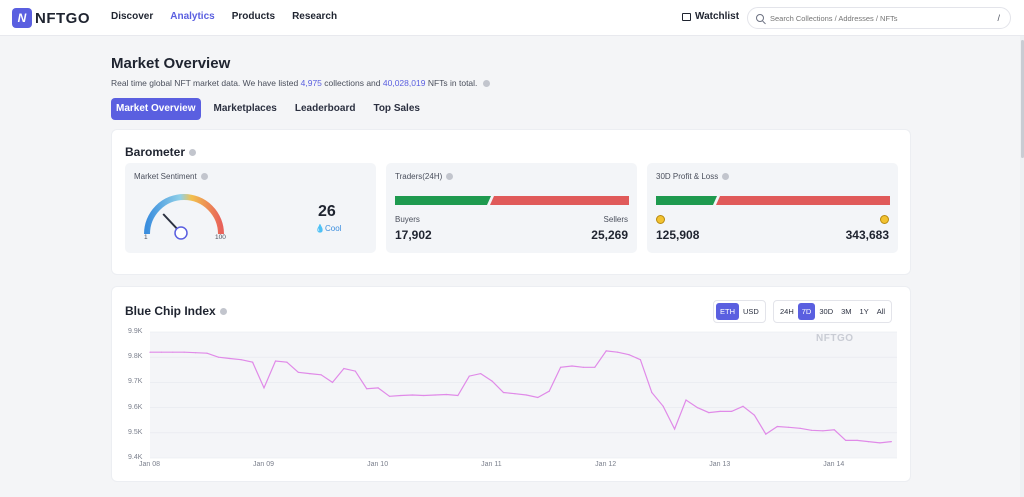  Describe the element at coordinates (559, 200) in the screenshot. I see `sellers-bar` at that location.